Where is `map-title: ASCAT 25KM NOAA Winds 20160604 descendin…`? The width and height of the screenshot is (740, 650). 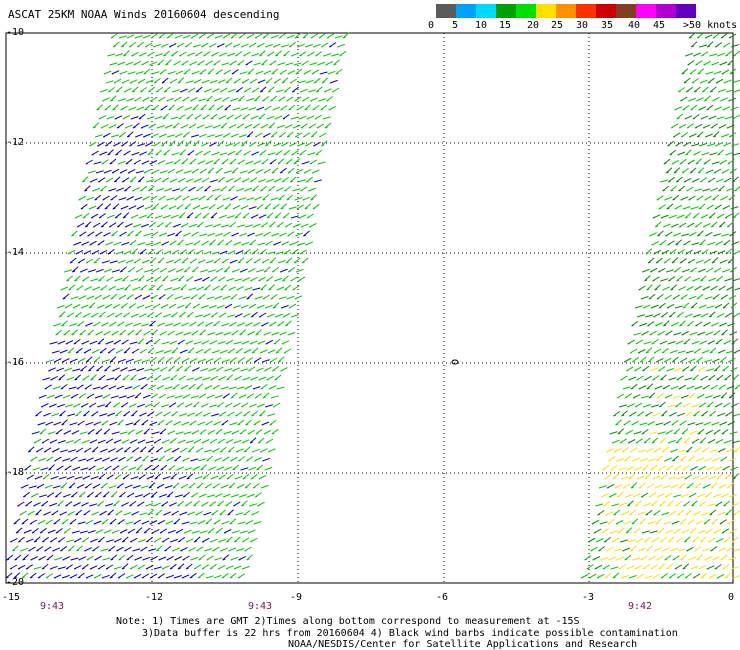 map-title: ASCAT 25KM NOAA Winds 20160604 descendin… is located at coordinates (144, 14).